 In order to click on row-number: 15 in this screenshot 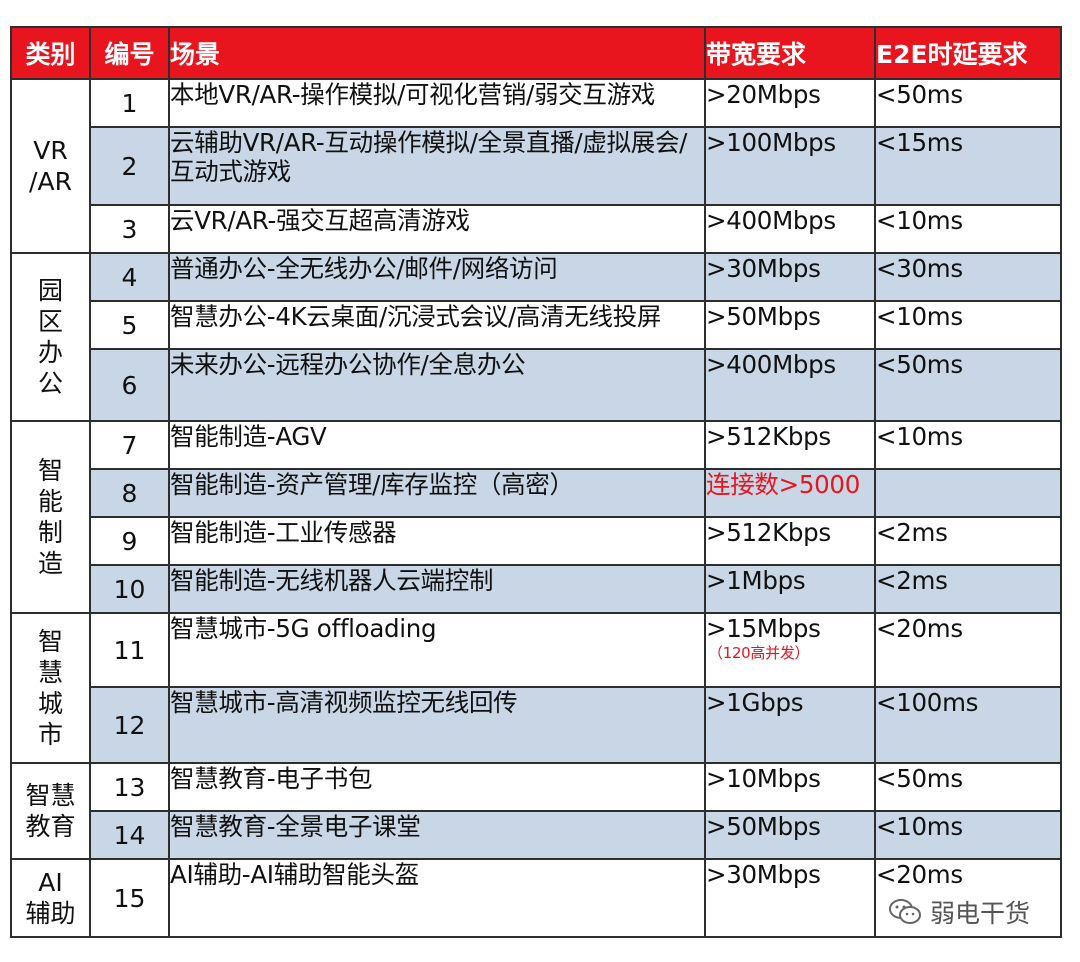, I will do `click(129, 898)`.